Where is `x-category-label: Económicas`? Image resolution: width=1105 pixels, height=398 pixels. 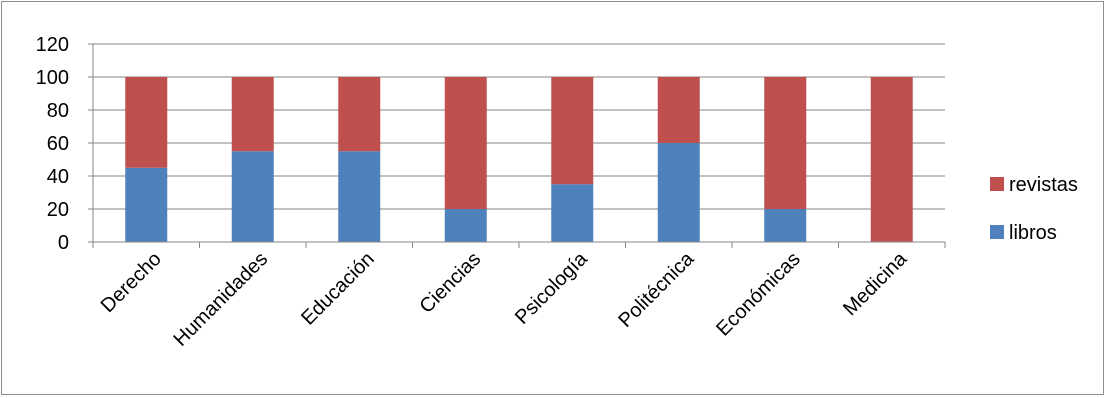 x-category-label: Económicas is located at coordinates (758, 294).